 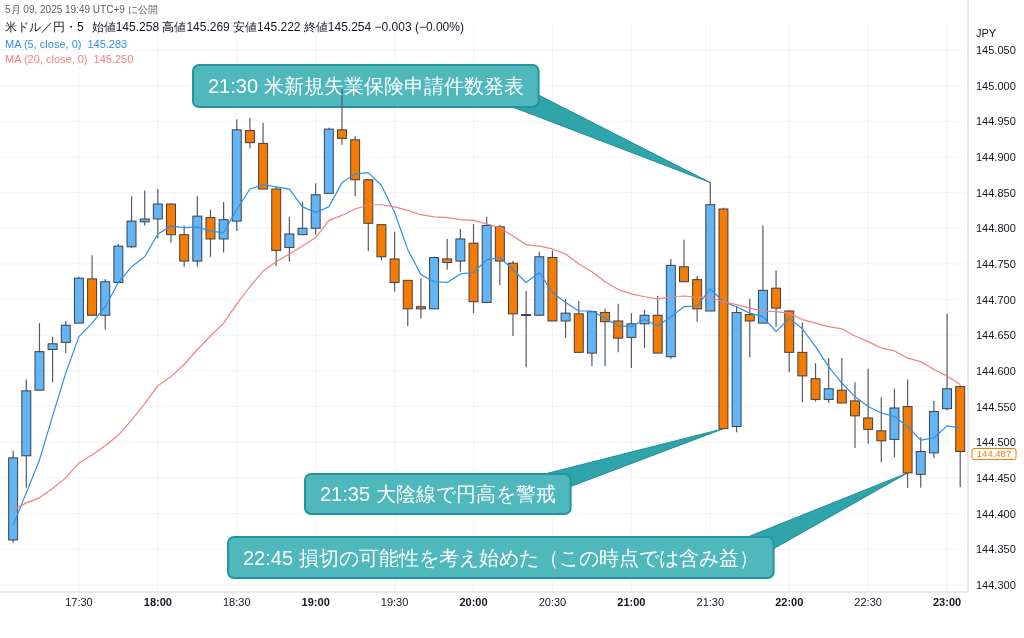 What do you see at coordinates (996, 49) in the screenshot?
I see `y-tick-label: 145.050` at bounding box center [996, 49].